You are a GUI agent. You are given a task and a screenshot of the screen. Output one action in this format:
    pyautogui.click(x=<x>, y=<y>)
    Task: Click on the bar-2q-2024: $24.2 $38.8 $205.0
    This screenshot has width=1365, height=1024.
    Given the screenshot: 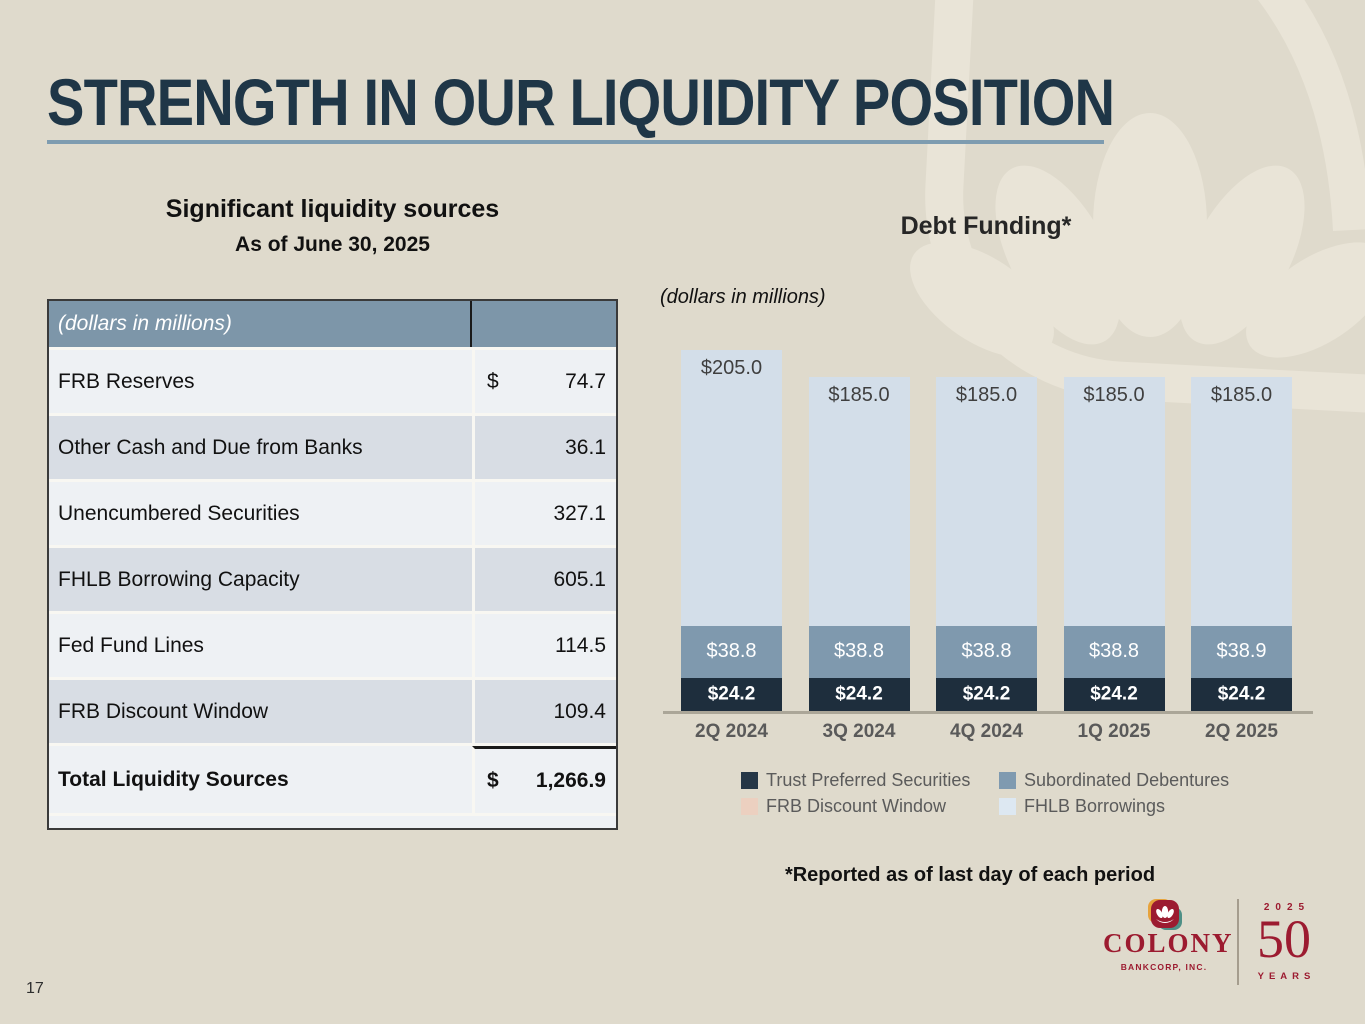 What is the action you would take?
    pyautogui.click(x=731, y=530)
    